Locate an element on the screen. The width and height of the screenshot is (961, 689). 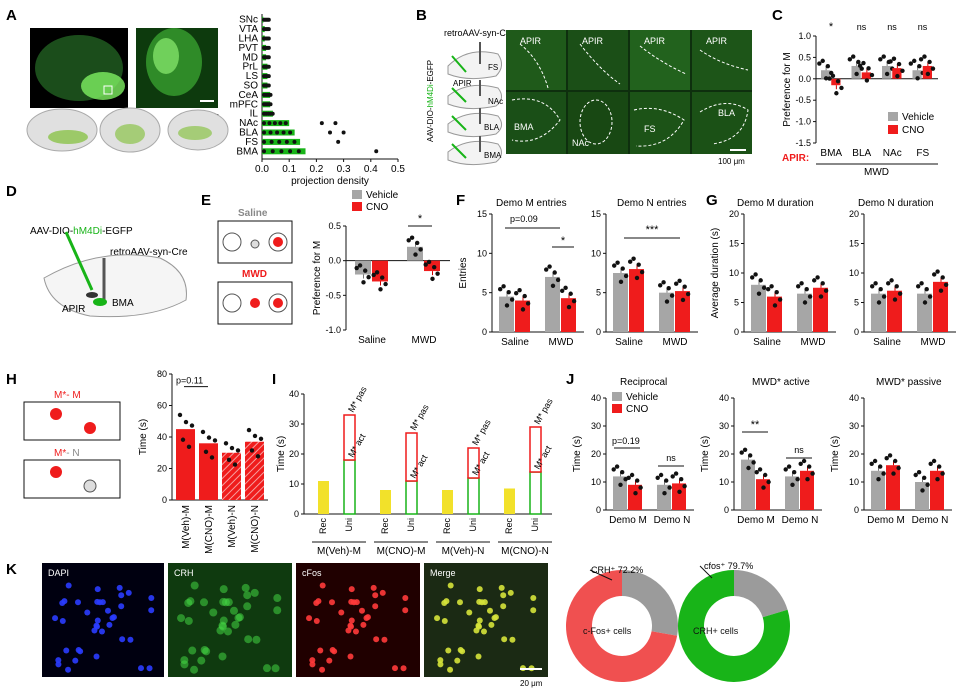
h-arena1 is located at coordinates (72, 421).